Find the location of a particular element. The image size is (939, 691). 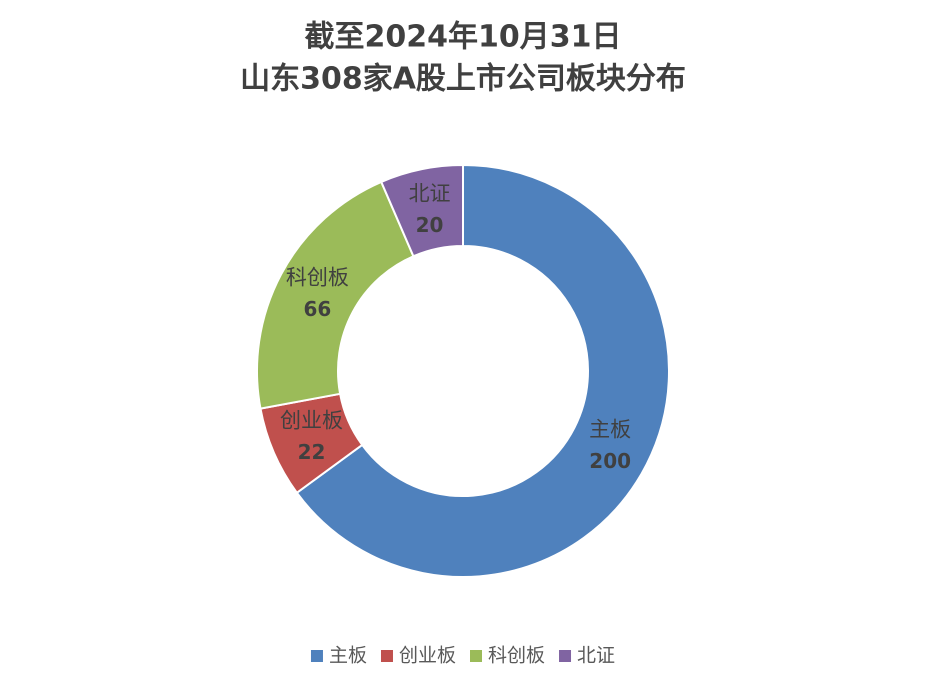

data-label-name: 科创板 is located at coordinates (317, 277).